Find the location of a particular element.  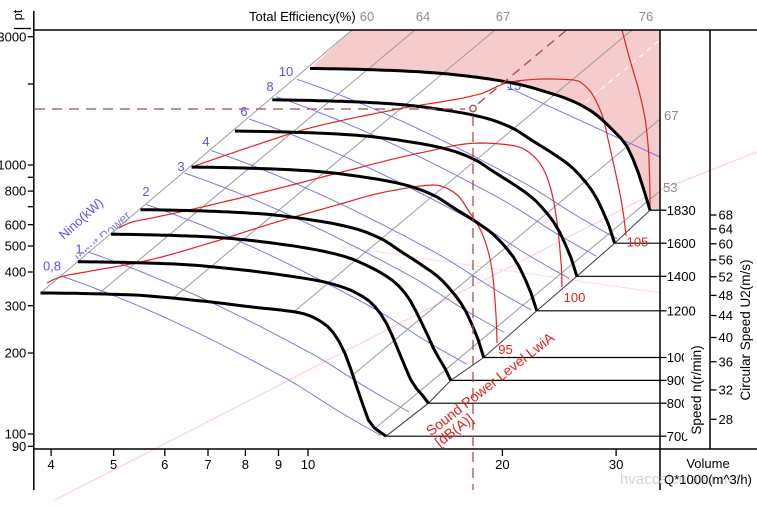

svg-text: hvaccalculator.net is located at coordinates (680, 479).